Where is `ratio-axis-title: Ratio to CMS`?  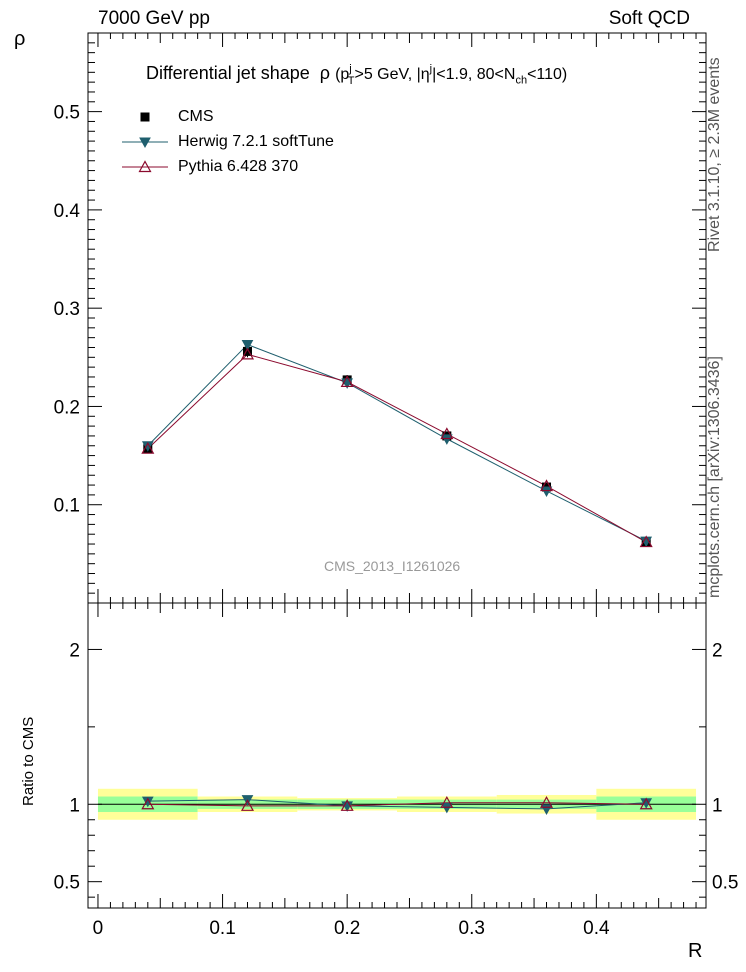
ratio-axis-title: Ratio to CMS is located at coordinates (28, 761).